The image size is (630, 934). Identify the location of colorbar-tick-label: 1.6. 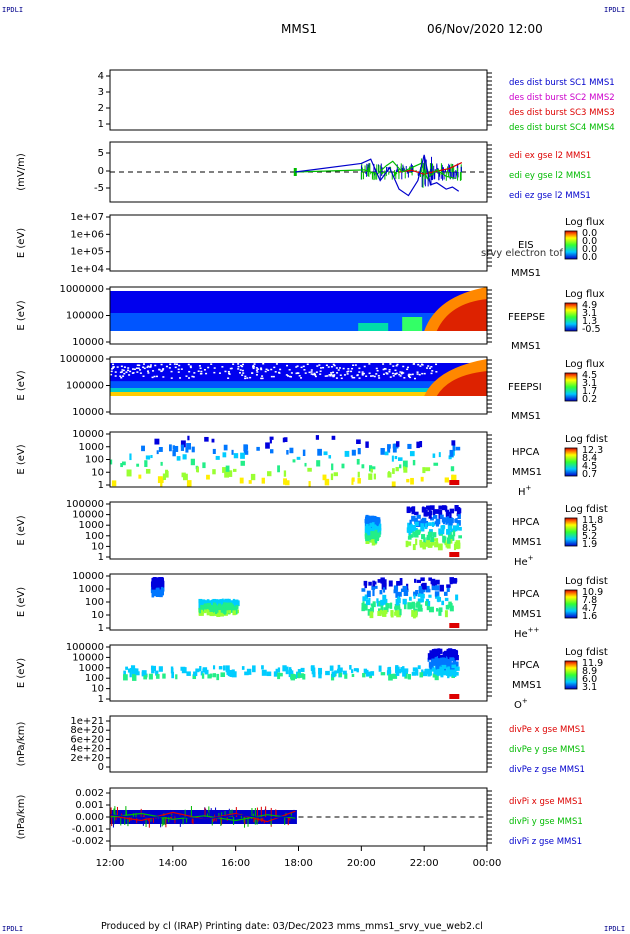
(589, 616).